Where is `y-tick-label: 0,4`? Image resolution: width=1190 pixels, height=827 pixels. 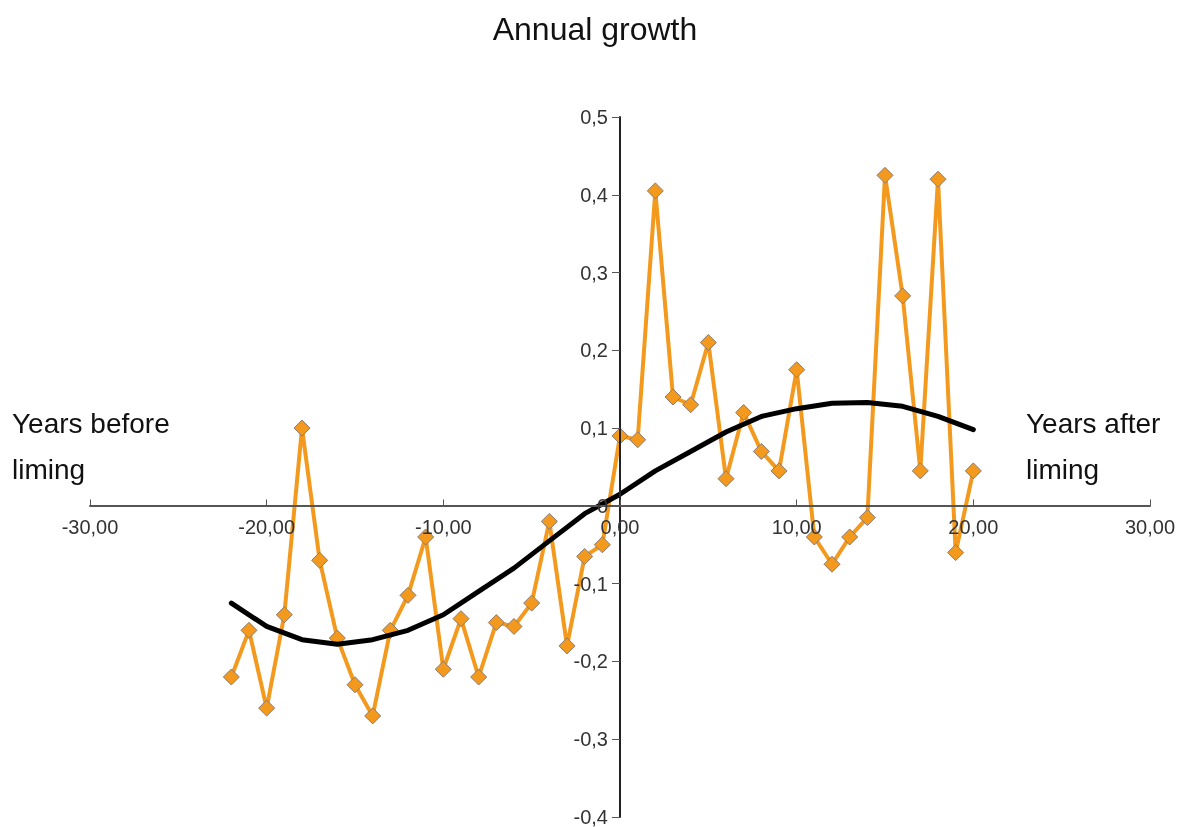 y-tick-label: 0,4 is located at coordinates (594, 194).